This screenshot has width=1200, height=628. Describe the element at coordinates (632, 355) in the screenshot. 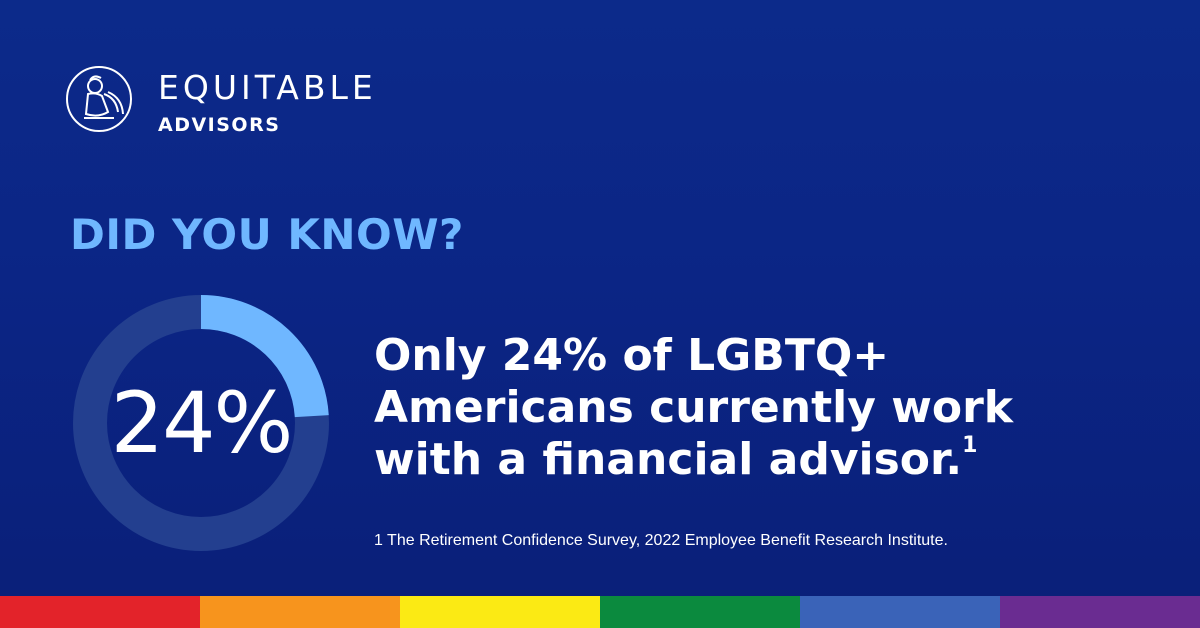

I see `headline-line-1: Only 24% of LGBTQ+` at that location.